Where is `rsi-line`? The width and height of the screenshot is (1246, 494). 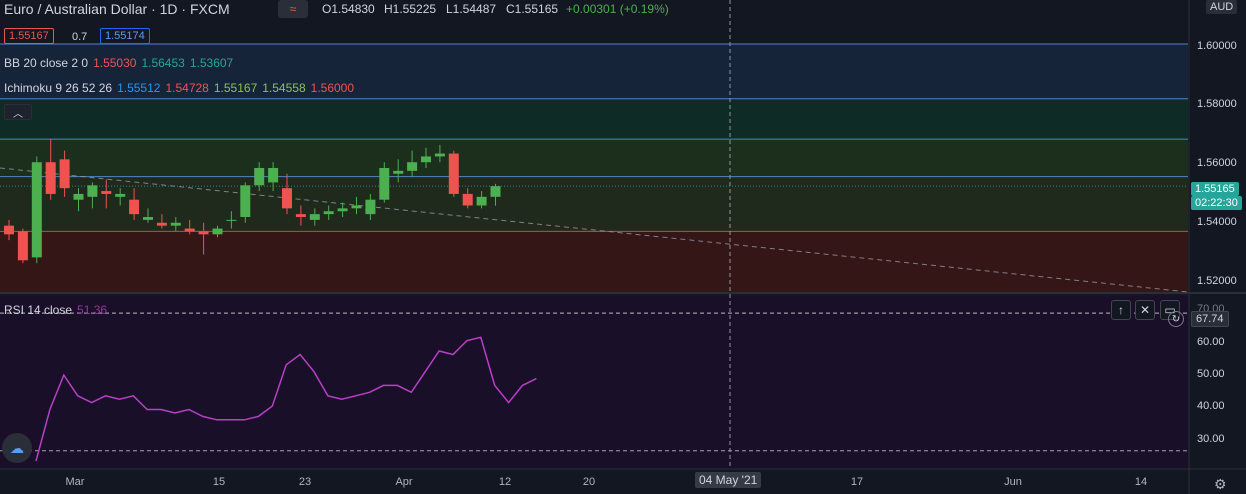 rsi-line is located at coordinates (286, 399).